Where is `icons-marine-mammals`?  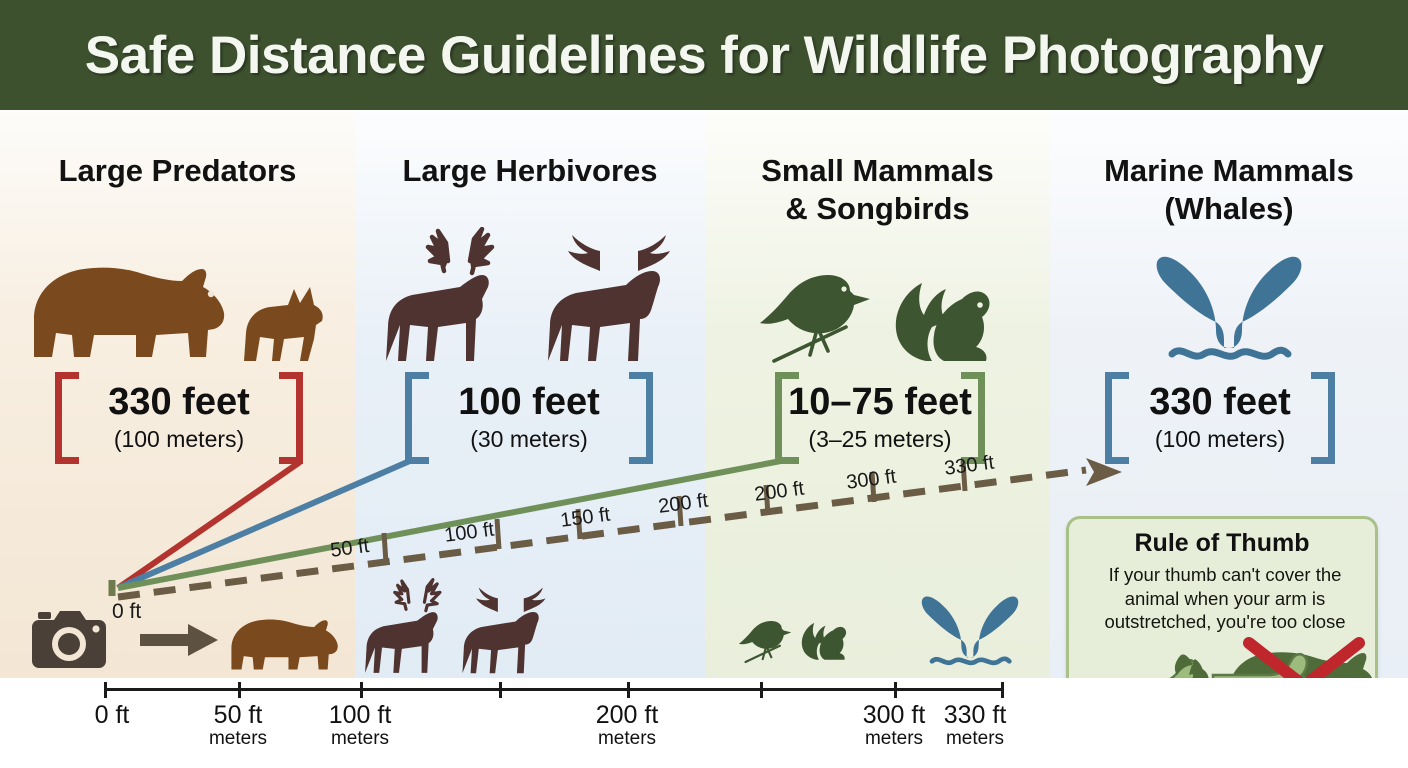 icons-marine-mammals is located at coordinates (1229, 303).